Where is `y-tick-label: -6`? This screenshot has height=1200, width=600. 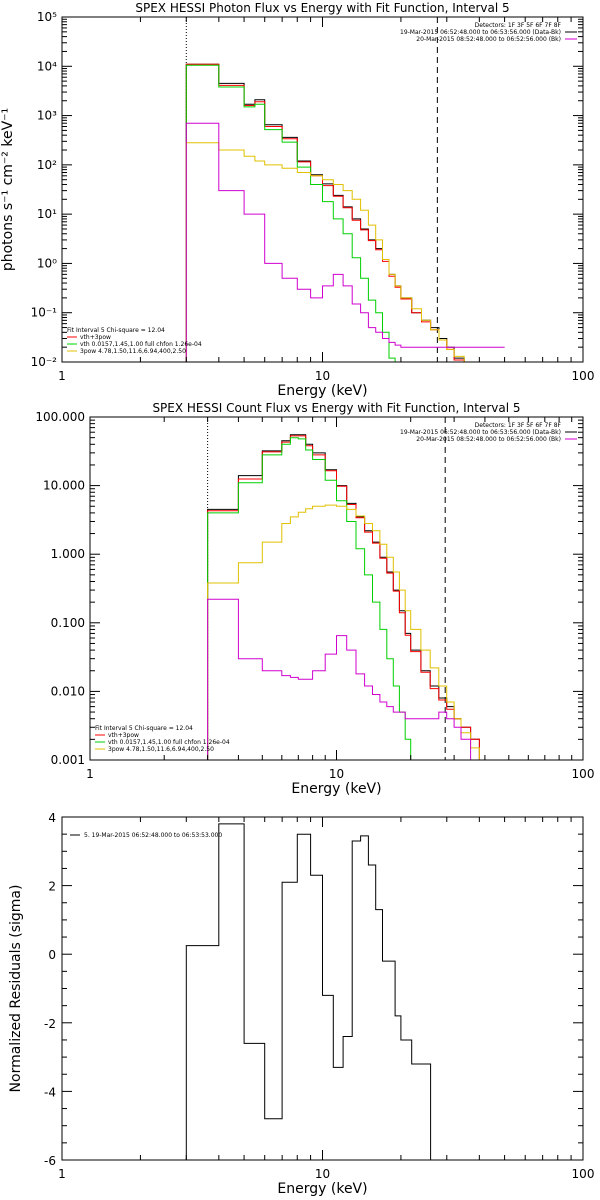 y-tick-label: -6 is located at coordinates (50, 1161).